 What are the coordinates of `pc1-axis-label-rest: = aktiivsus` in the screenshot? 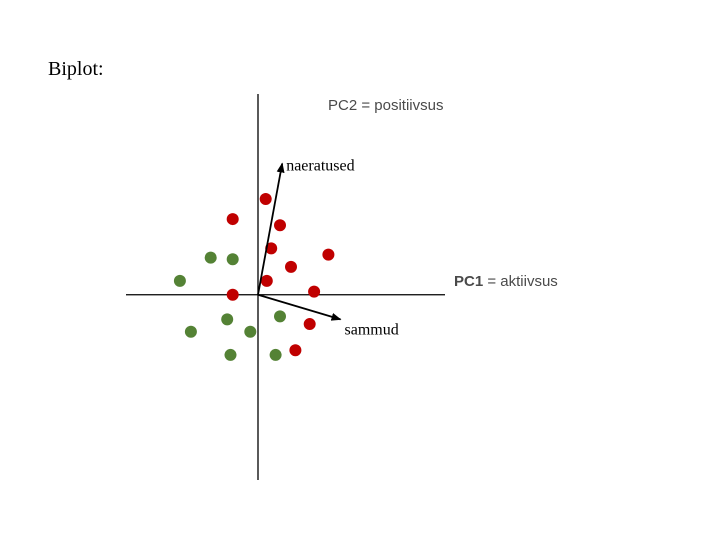 It's located at (520, 281).